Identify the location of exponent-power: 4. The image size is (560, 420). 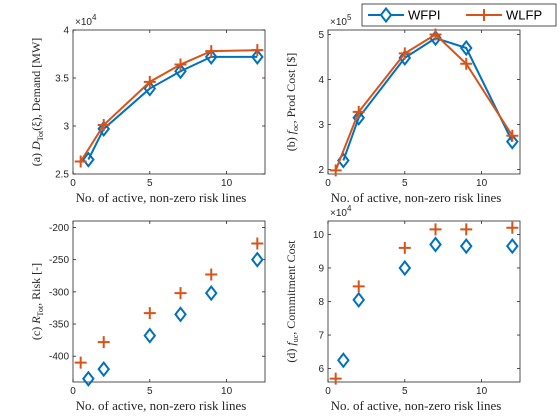
(349, 208).